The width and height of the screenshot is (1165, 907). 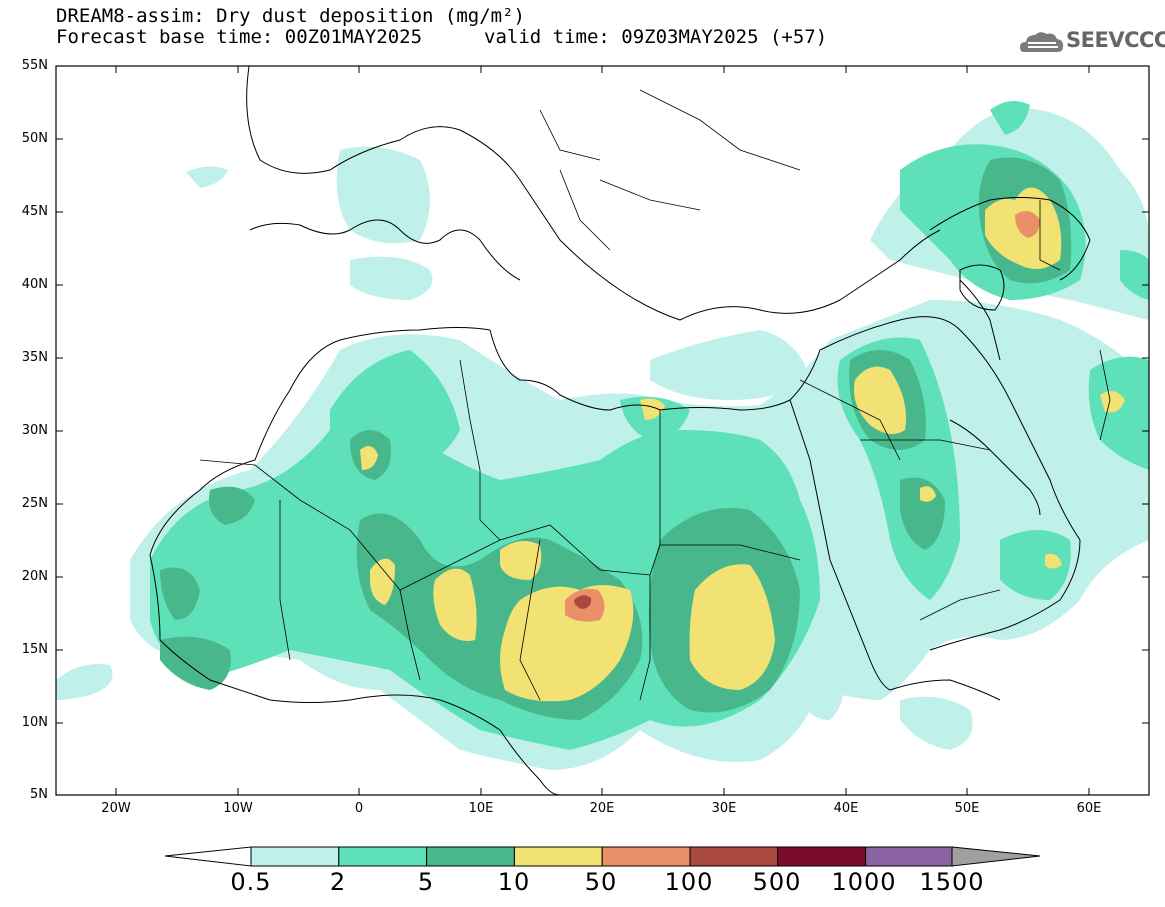 What do you see at coordinates (338, 882) in the screenshot?
I see `colorbar-label: 2` at bounding box center [338, 882].